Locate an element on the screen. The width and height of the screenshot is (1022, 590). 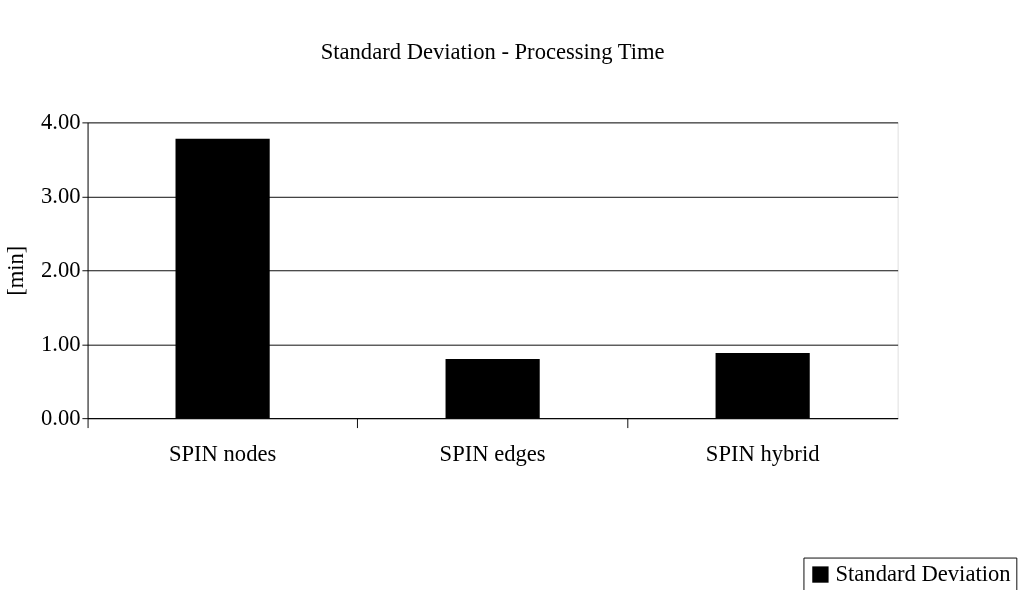
y-tick-label: 1.00 is located at coordinates (60, 344).